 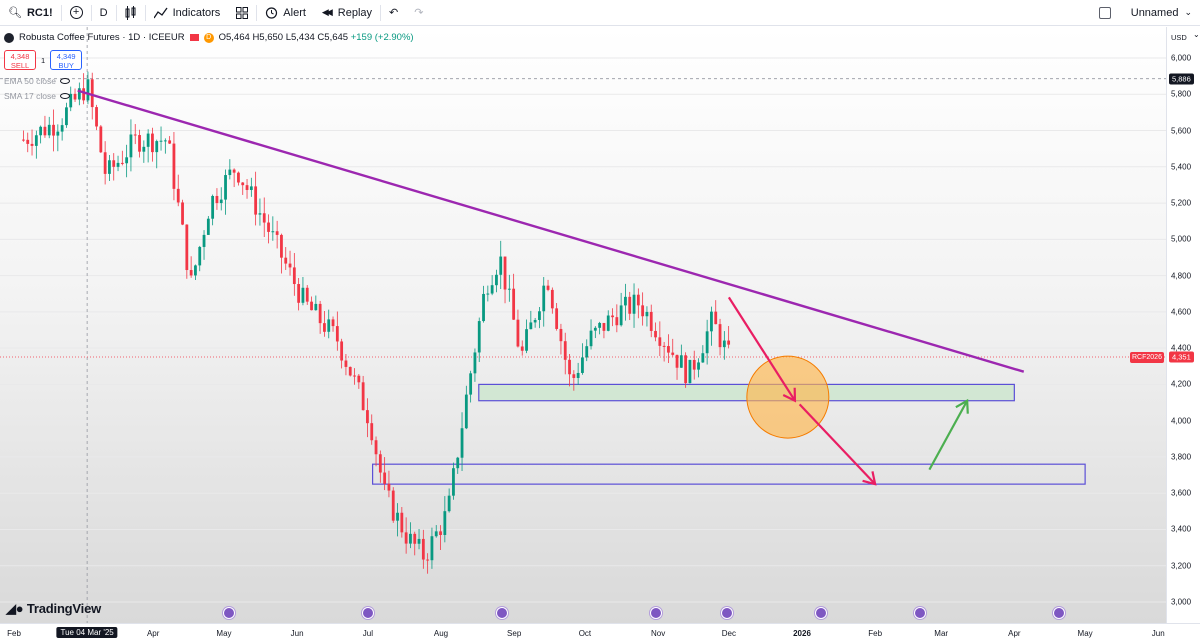 What do you see at coordinates (30, 96) in the screenshot?
I see `indicator-sma-label: SMA 17 close` at bounding box center [30, 96].